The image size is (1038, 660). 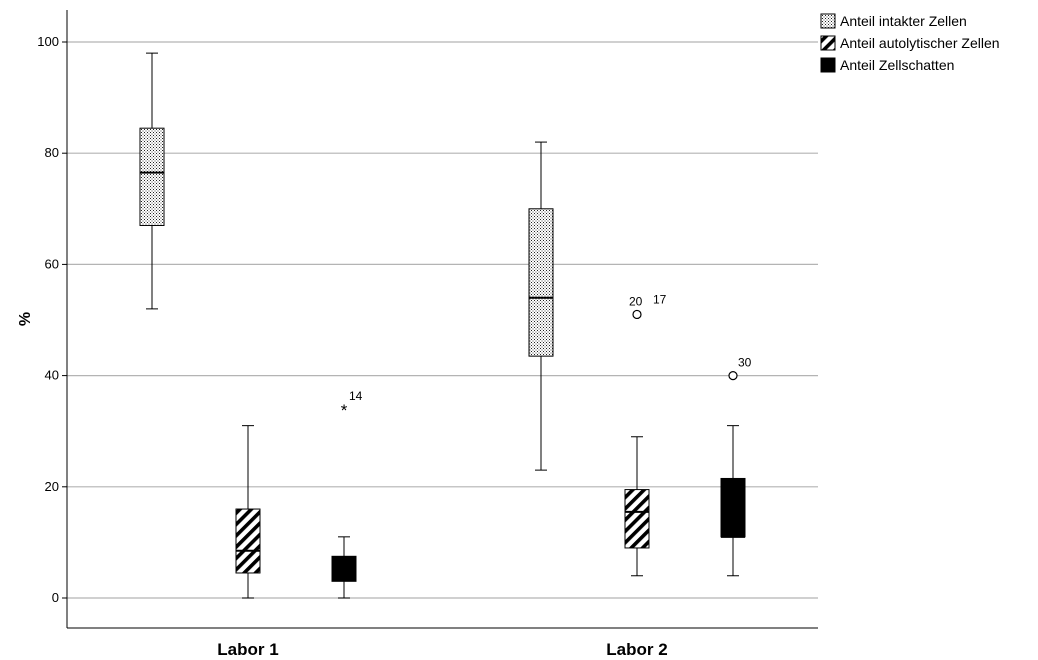 What do you see at coordinates (920, 43) in the screenshot?
I see `legend-label: Anteil autolytischer Zellen` at bounding box center [920, 43].